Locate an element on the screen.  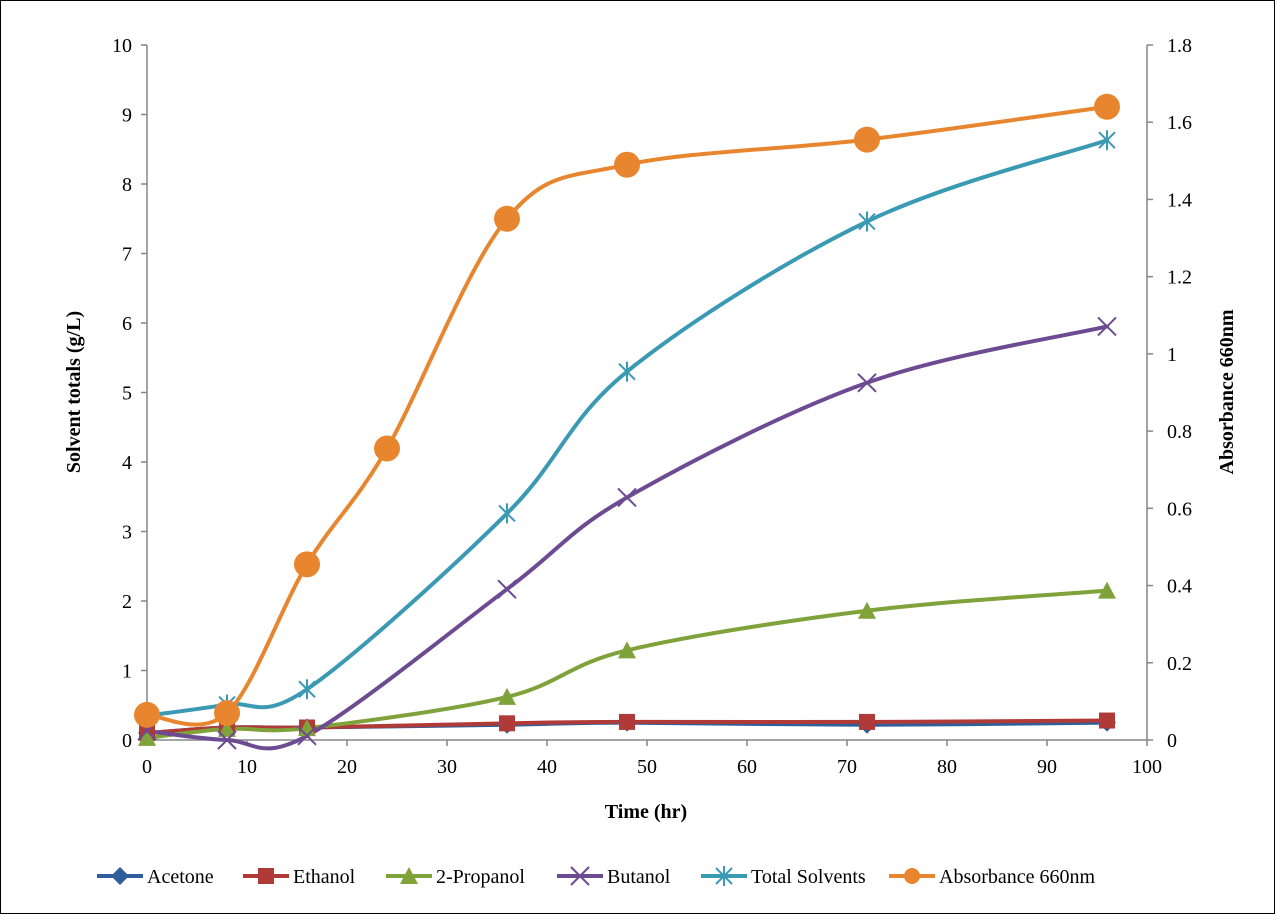
y-tick-label-right: 1 is located at coordinates (1172, 355).